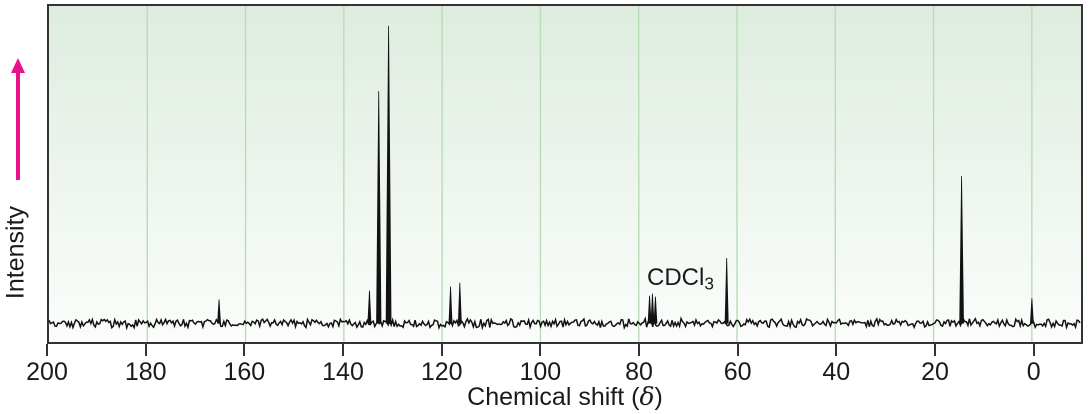 This screenshot has width=1092, height=414. Describe the element at coordinates (553, 397) in the screenshot. I see `x-axis-label-prefix: Chemical shift (` at that location.